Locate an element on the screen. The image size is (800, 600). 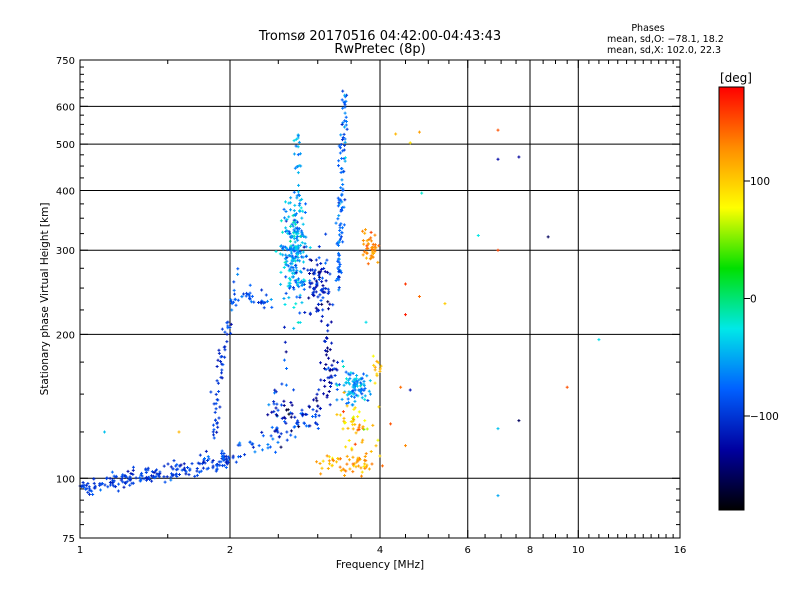
y-tick-label: 500 is located at coordinates (65, 145).